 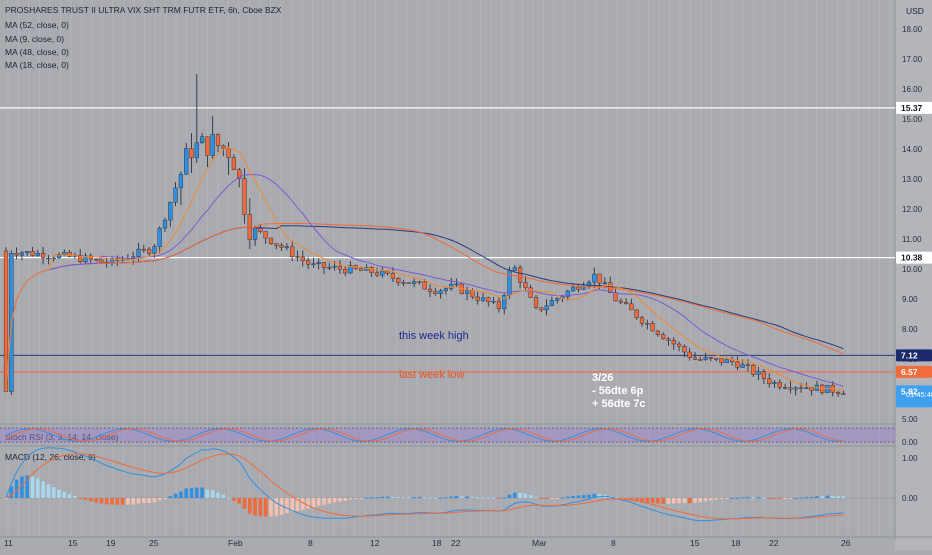 I want to click on price-tick-label: 11.00, so click(x=912, y=239).